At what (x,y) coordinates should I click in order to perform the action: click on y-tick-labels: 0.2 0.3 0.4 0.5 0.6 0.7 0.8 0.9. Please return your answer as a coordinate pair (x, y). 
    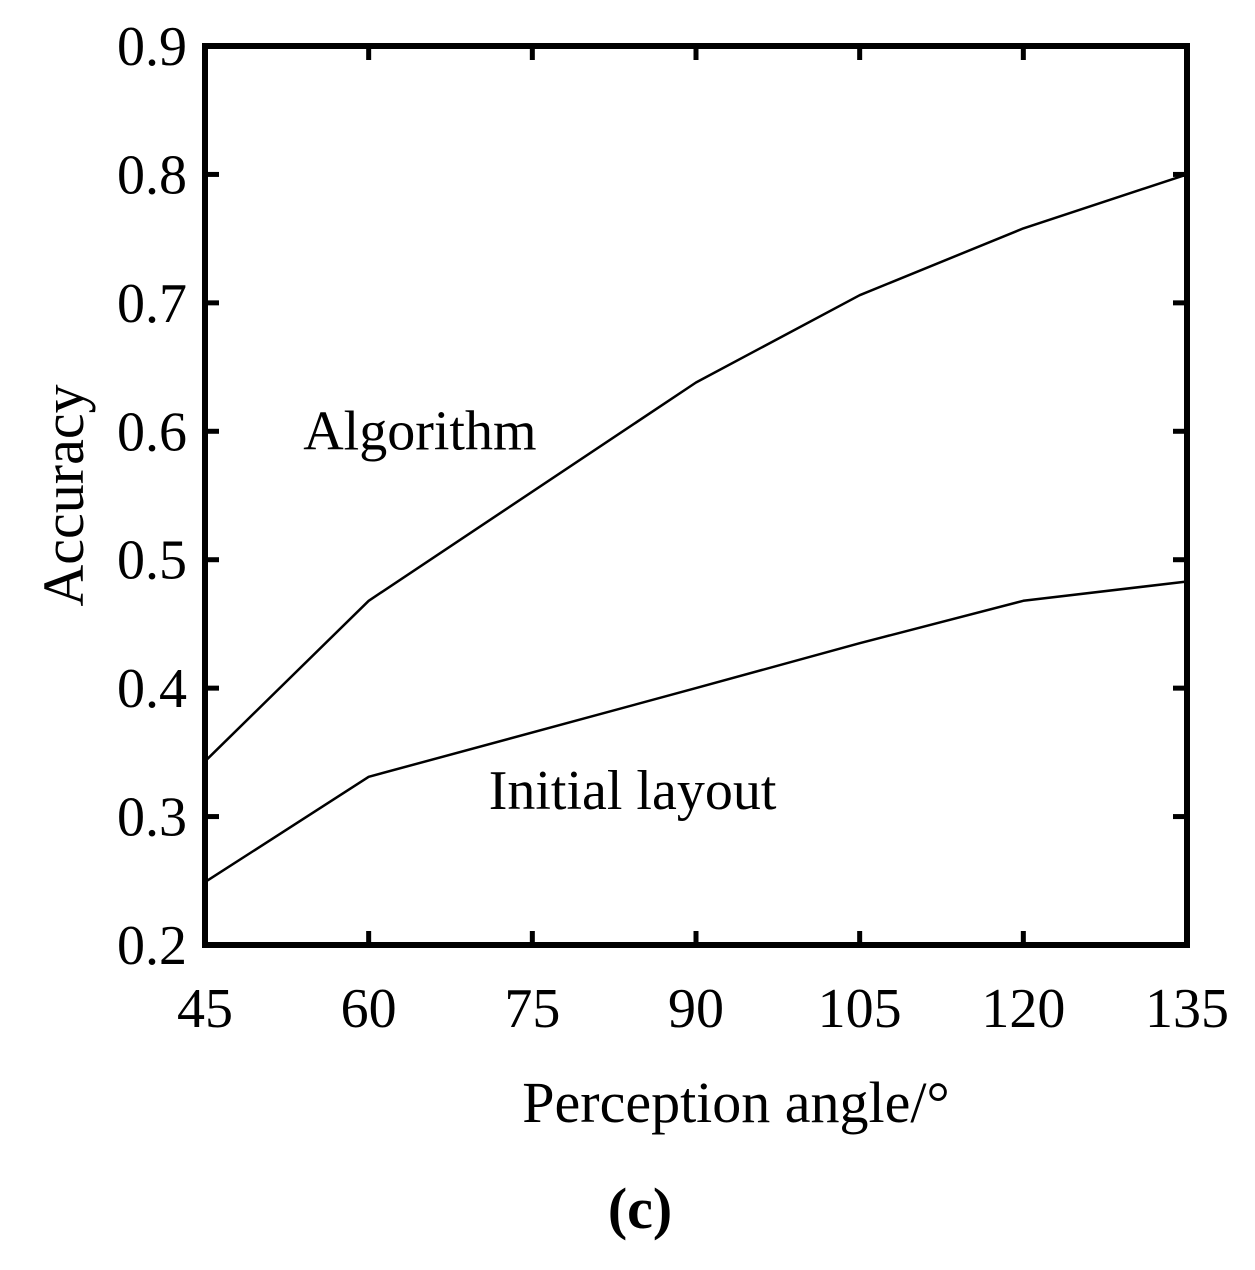
    Looking at the image, I should click on (152, 496).